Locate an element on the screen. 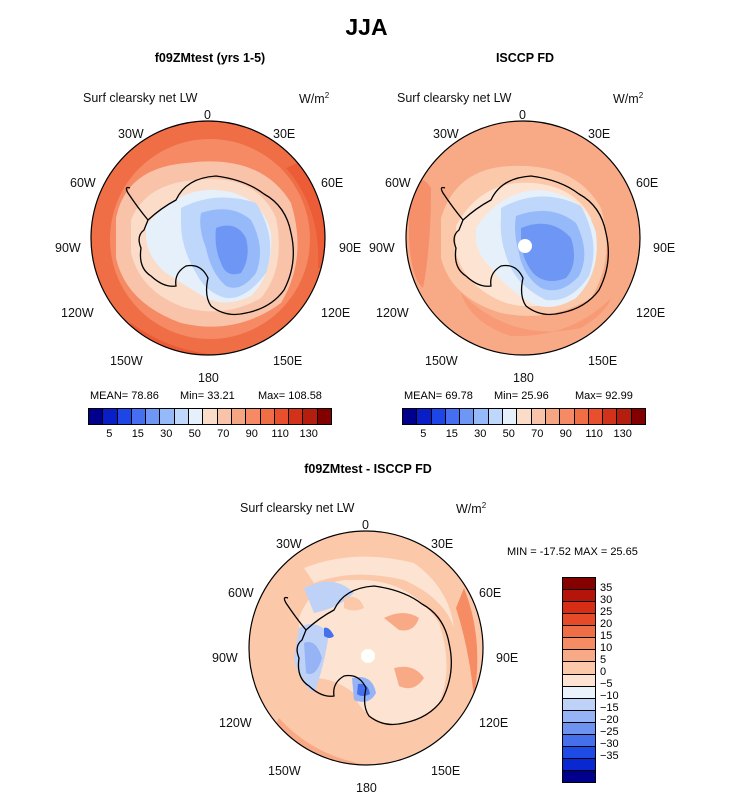 This screenshot has height=798, width=733. stats-max-obs: Max= 92.99 is located at coordinates (604, 396).